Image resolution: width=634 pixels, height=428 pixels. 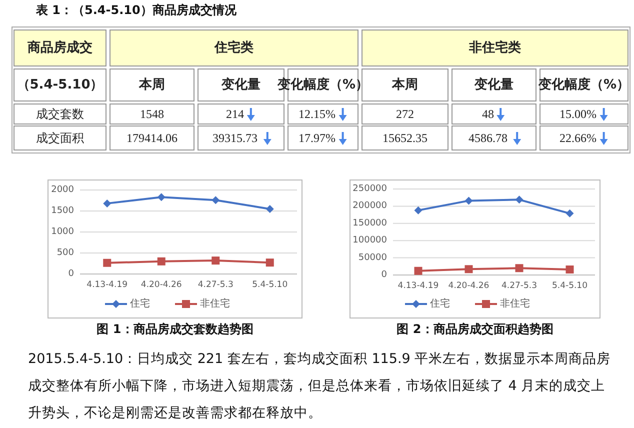 I want to click on y-tick-label: 100000, so click(x=370, y=241).